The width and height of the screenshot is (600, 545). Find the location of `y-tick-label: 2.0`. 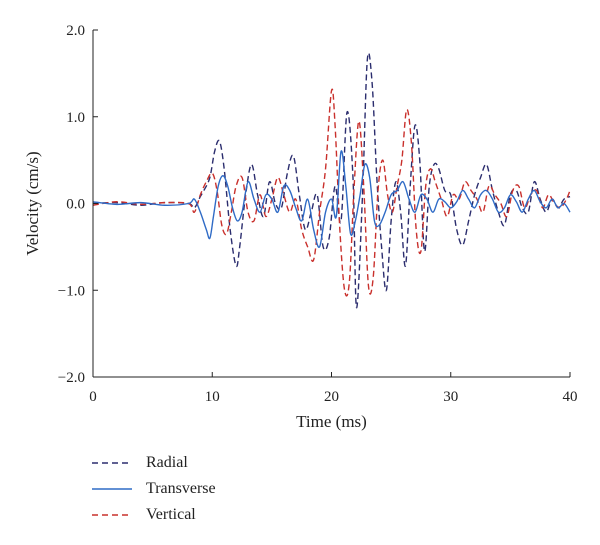

y-tick-label: 2.0 is located at coordinates (75, 31).